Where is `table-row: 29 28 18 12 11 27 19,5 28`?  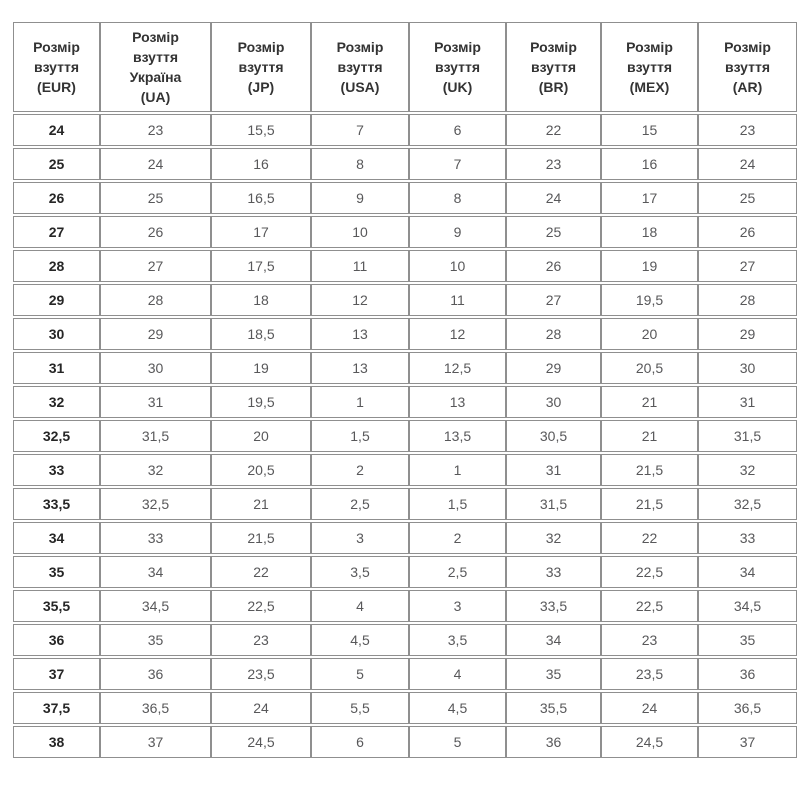
table-row: 29 28 18 12 11 27 19,5 28 is located at coordinates (405, 300).